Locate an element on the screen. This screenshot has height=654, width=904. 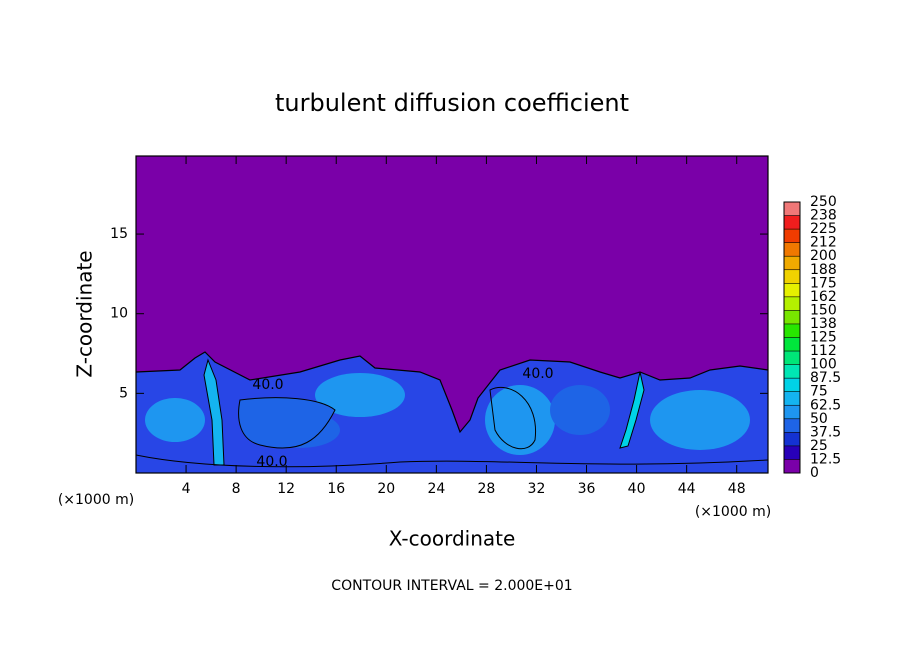
colorbar-label: 37.5 is located at coordinates (825, 432).